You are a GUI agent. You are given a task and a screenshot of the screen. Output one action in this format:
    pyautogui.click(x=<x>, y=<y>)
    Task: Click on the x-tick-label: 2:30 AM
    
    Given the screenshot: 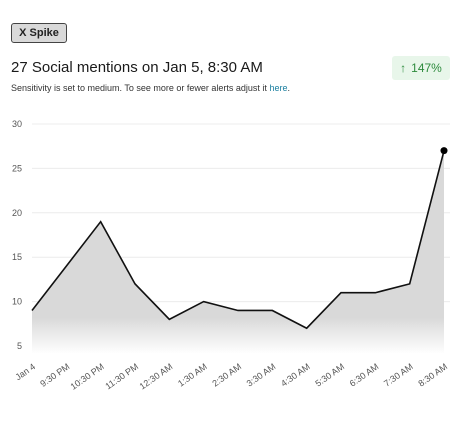 What is the action you would take?
    pyautogui.click(x=226, y=374)
    